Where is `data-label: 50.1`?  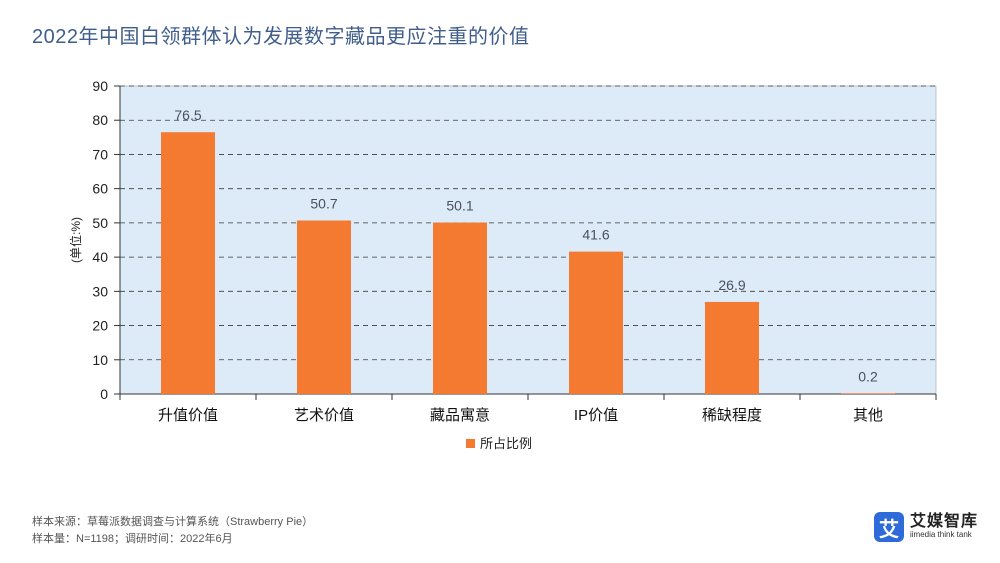 data-label: 50.1 is located at coordinates (459, 206).